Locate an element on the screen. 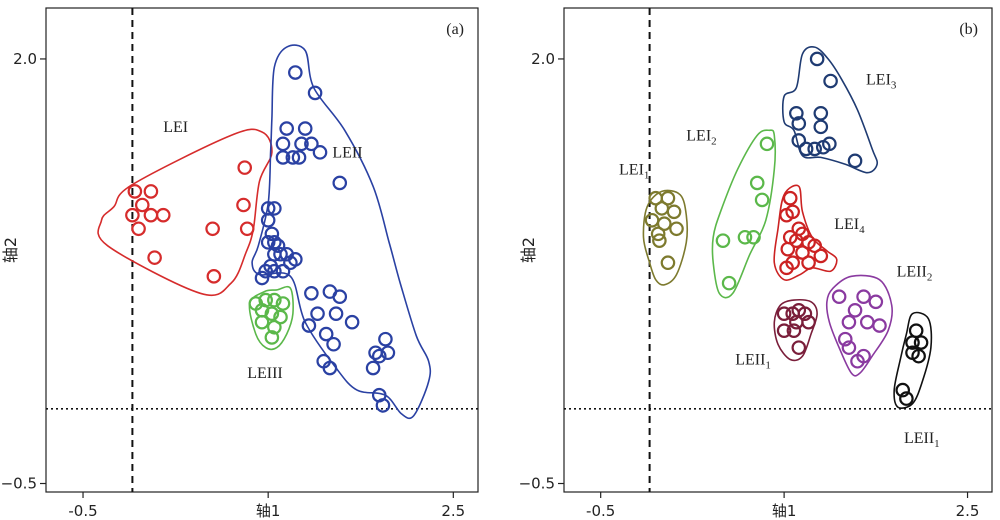  group-label: LEIII is located at coordinates (265, 373).